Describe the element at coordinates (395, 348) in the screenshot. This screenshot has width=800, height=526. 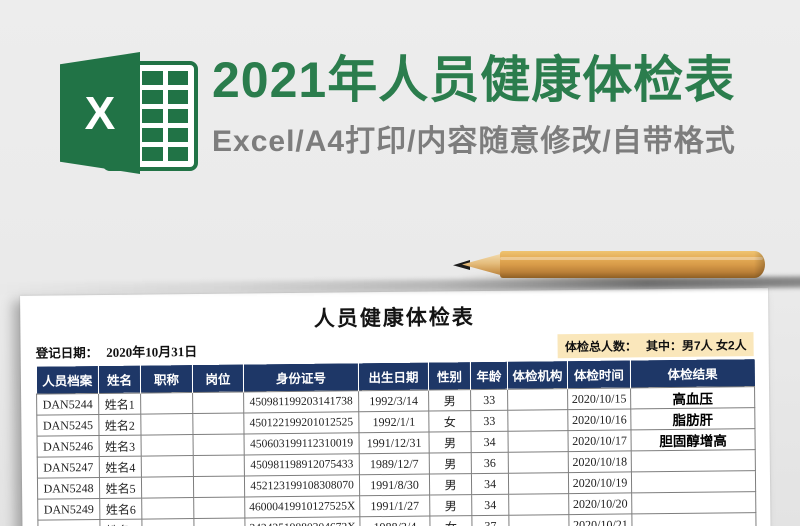
I see `sheet-info-row: 登记日期： 2020年10月31日 体检总人数： 其中：男7人 女2人` at that location.